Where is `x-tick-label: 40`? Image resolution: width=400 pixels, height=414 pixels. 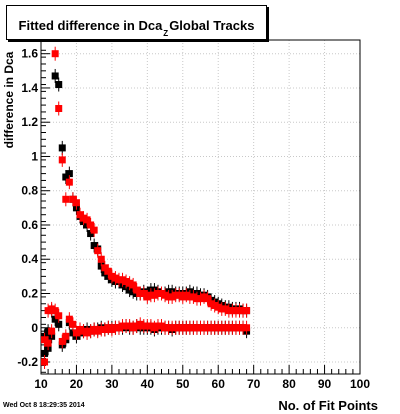 x-tick-label: 40 is located at coordinates (148, 384).